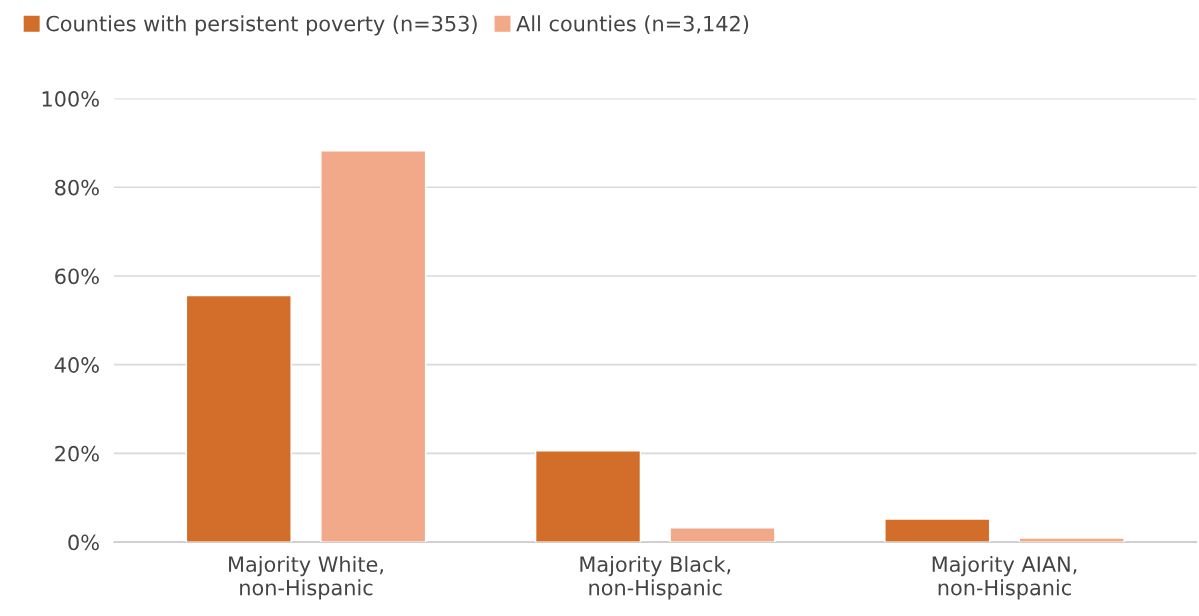 The width and height of the screenshot is (1199, 616). I want to click on y-tick-label: 40%, so click(76, 365).